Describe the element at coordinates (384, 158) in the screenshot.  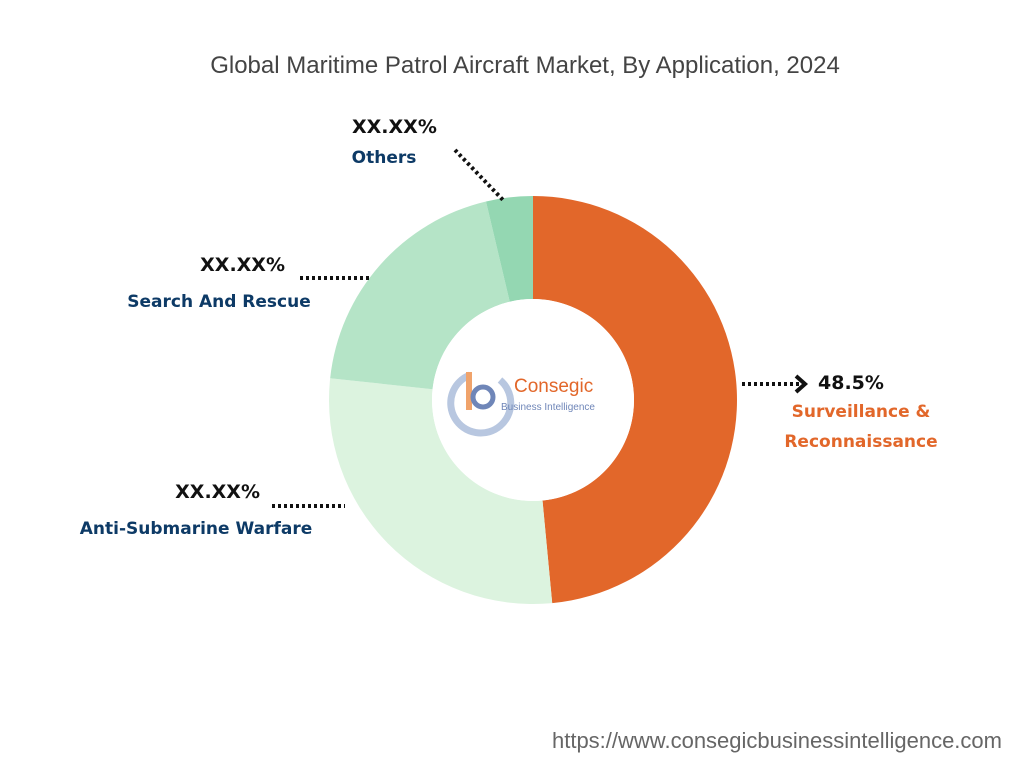
I see `category-label: Others` at that location.